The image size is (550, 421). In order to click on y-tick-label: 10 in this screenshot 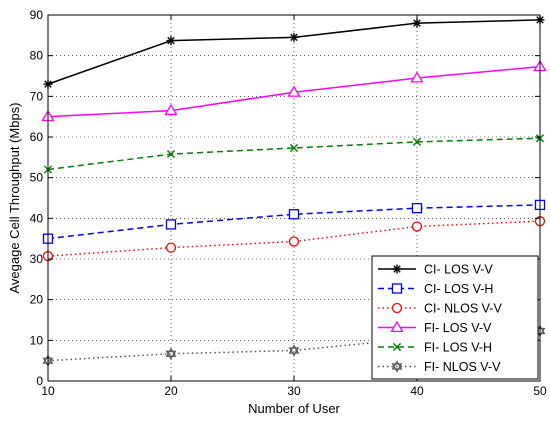, I will do `click(37, 340)`.